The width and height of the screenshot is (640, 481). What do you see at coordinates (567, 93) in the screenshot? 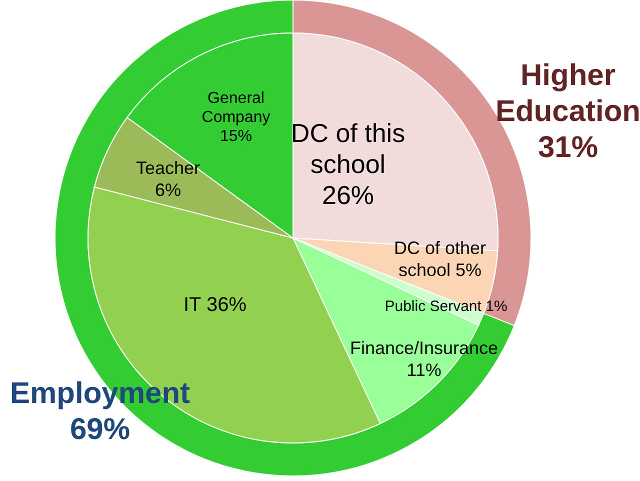
I see `slice-label: Higher Education` at bounding box center [567, 93].